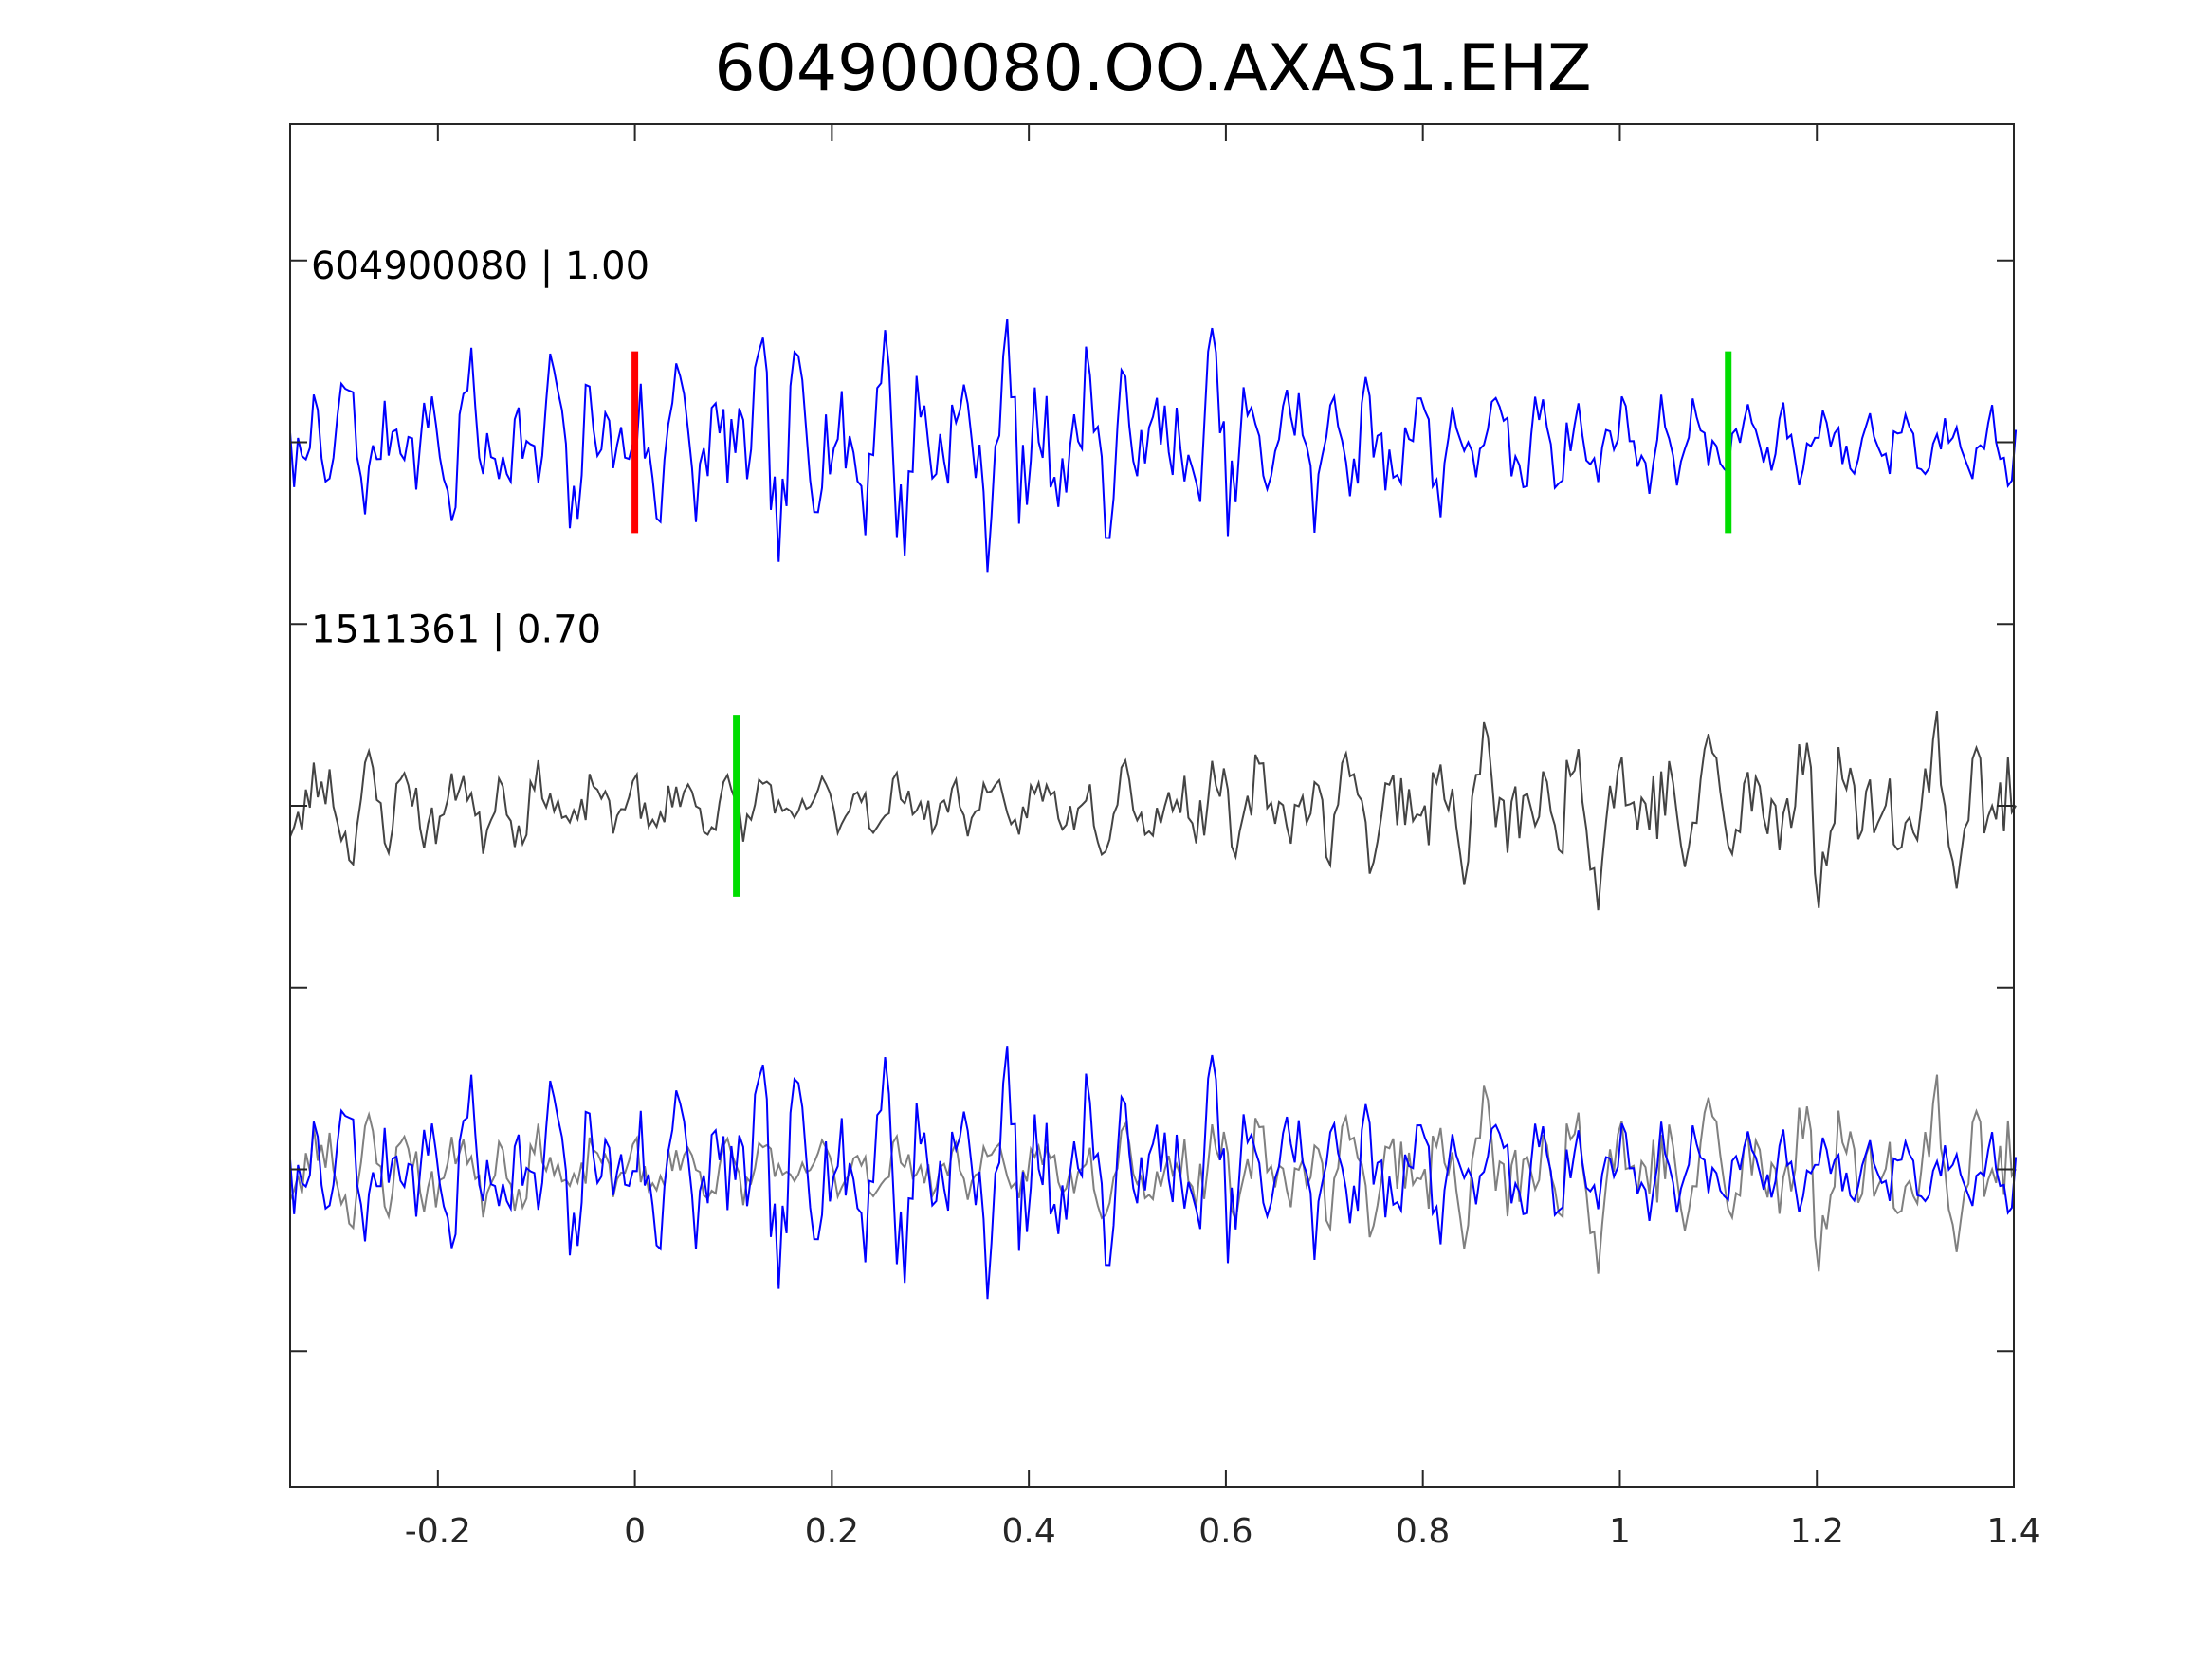 This screenshot has width=2212, height=1659. What do you see at coordinates (1817, 1531) in the screenshot?
I see `x-tick-label: 1.2` at bounding box center [1817, 1531].